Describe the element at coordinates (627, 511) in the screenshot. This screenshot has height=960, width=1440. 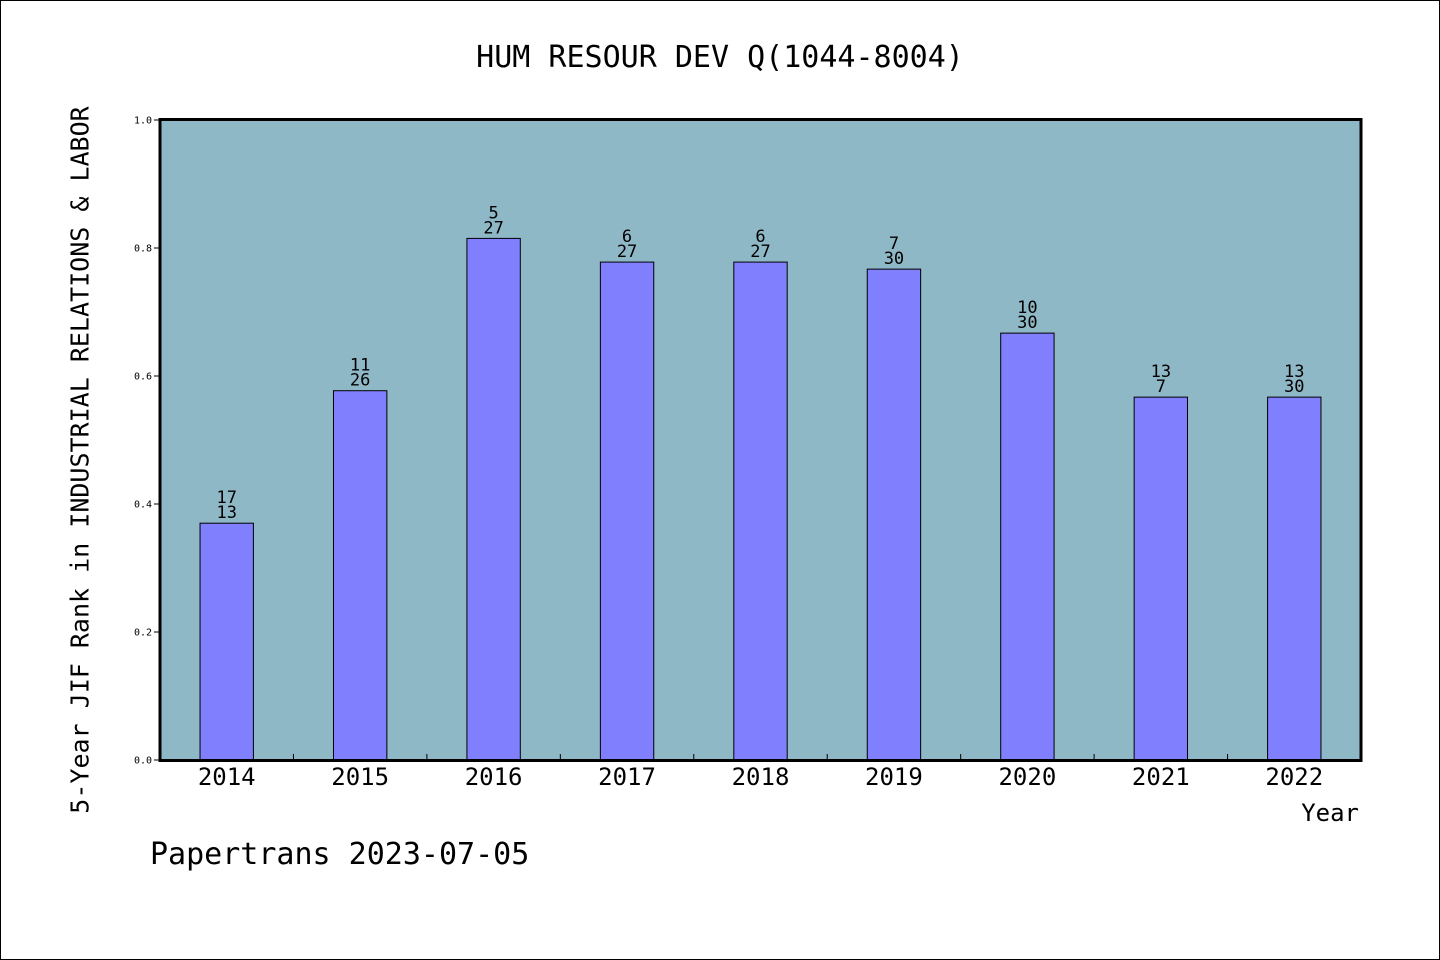
I see `bar-2017` at that location.